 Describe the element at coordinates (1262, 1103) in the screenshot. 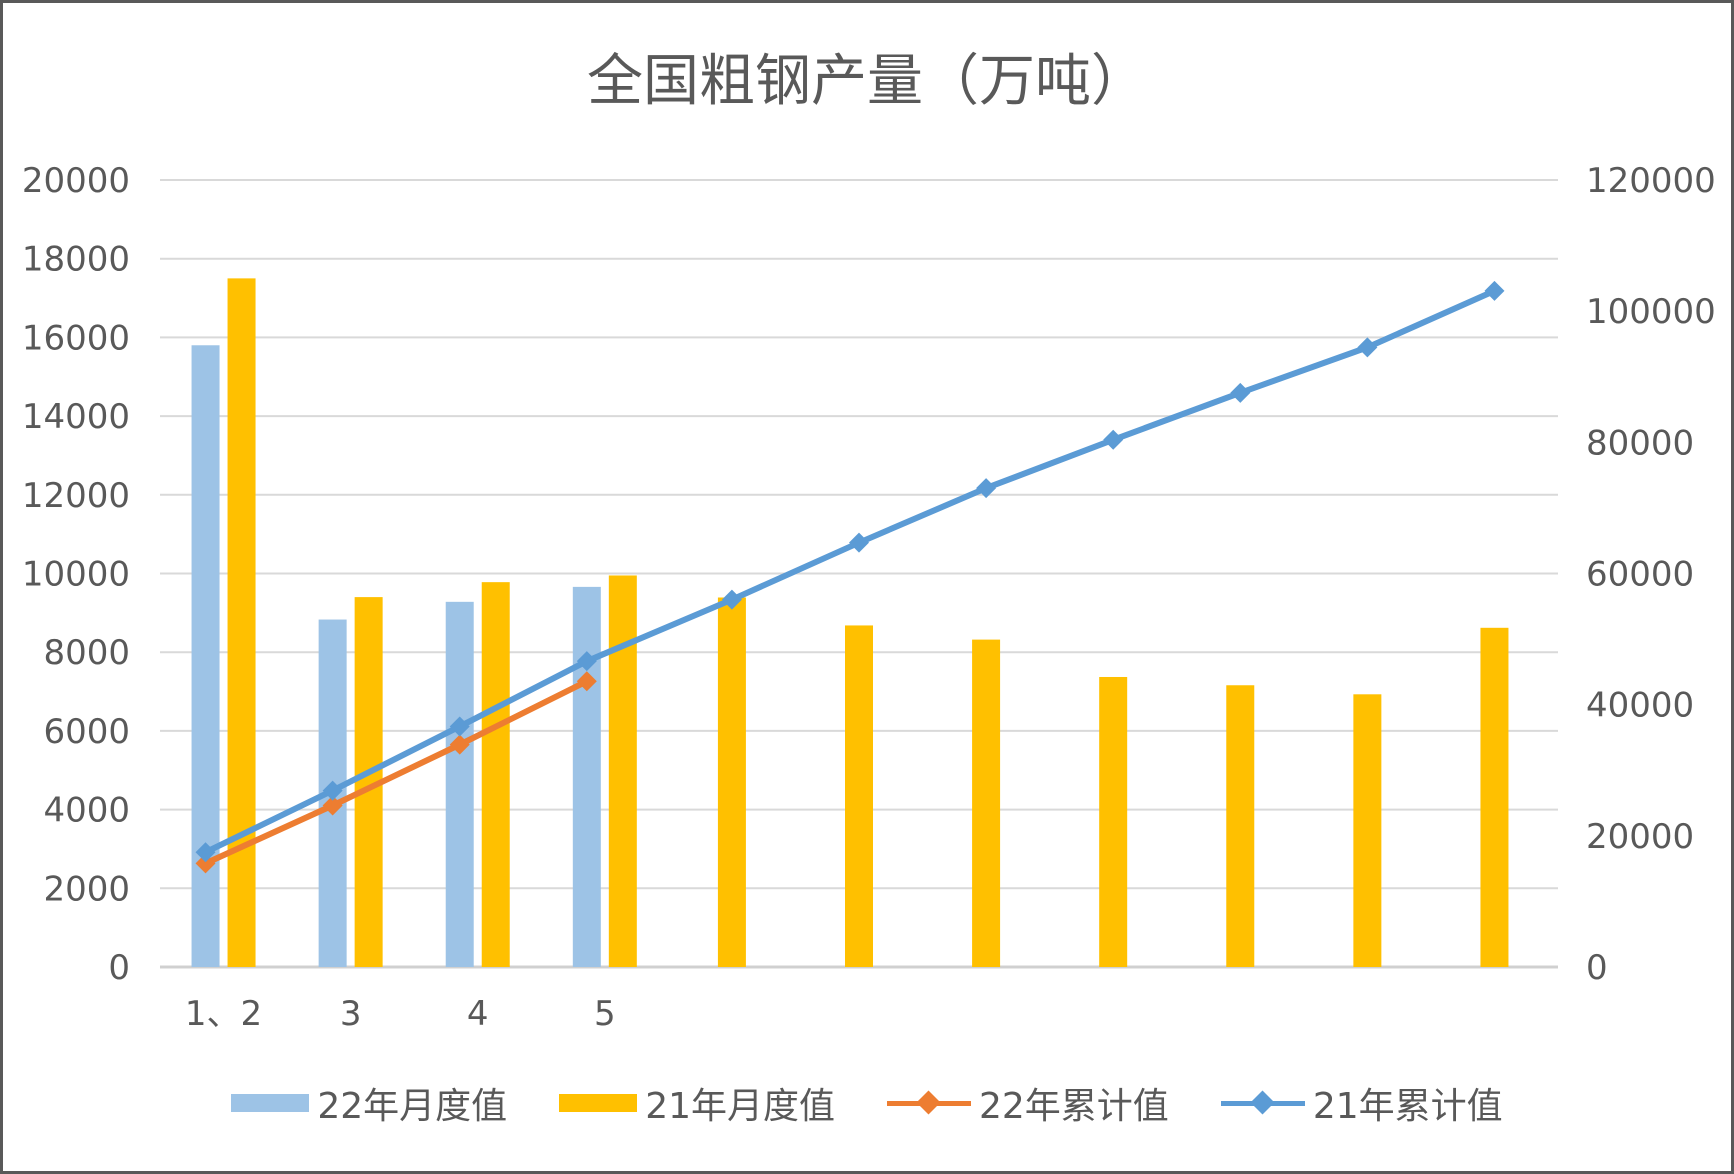

I see `legend-swatch-21-cumulative` at that location.